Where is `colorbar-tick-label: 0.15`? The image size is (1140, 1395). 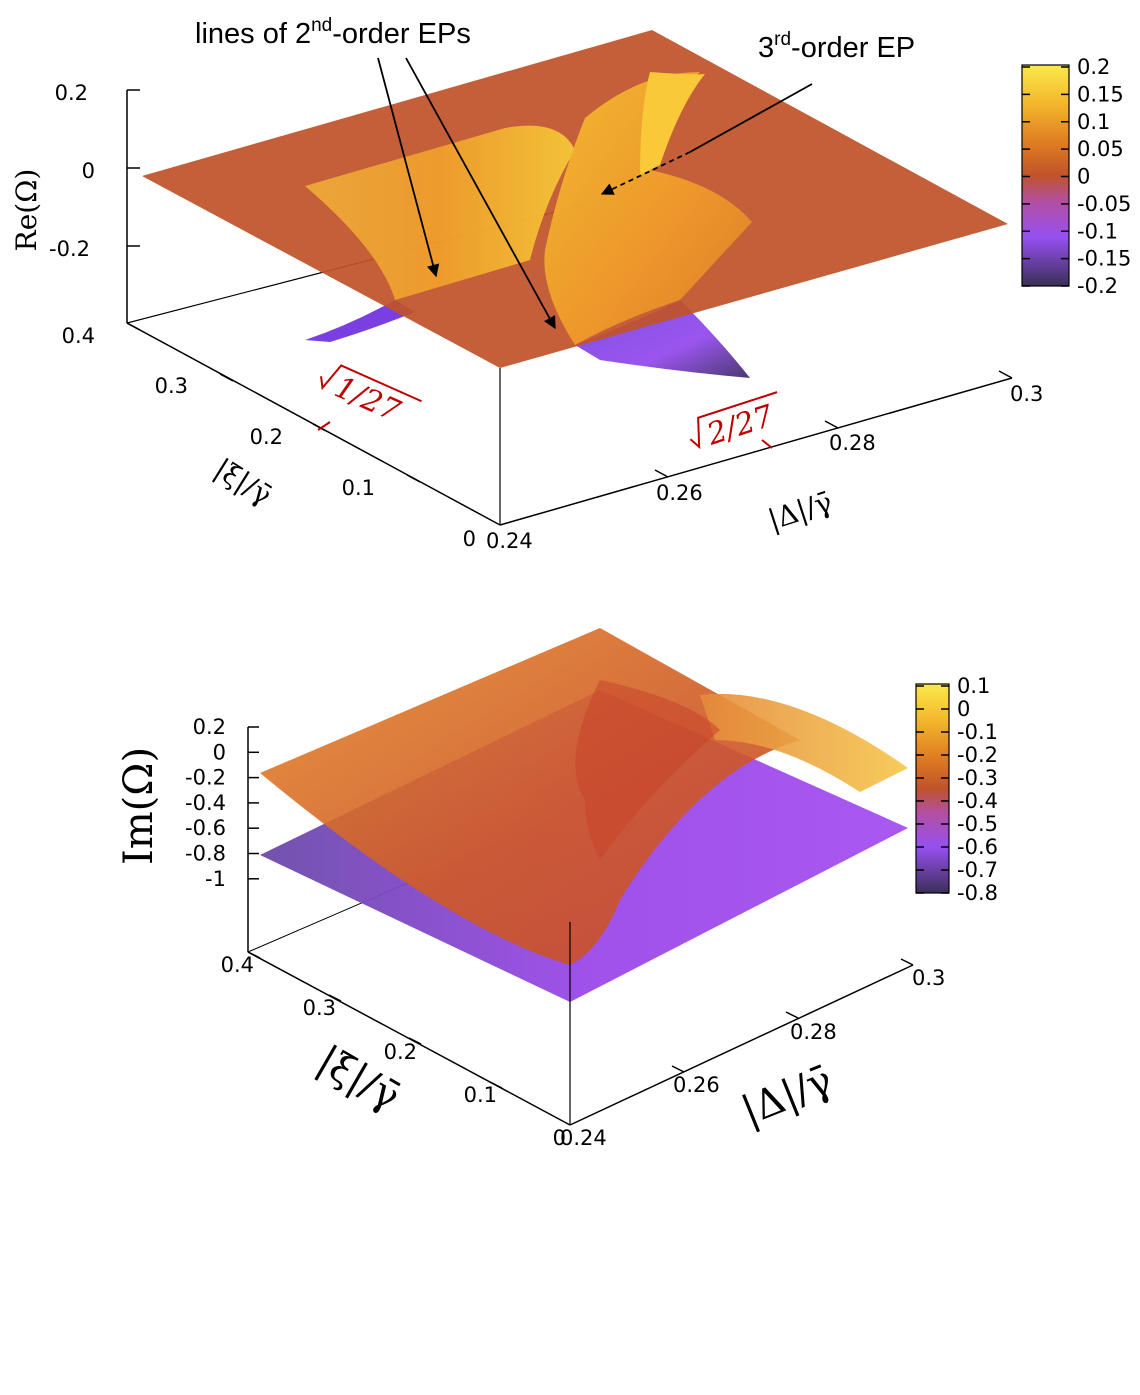 colorbar-tick-label: 0.15 is located at coordinates (1100, 94).